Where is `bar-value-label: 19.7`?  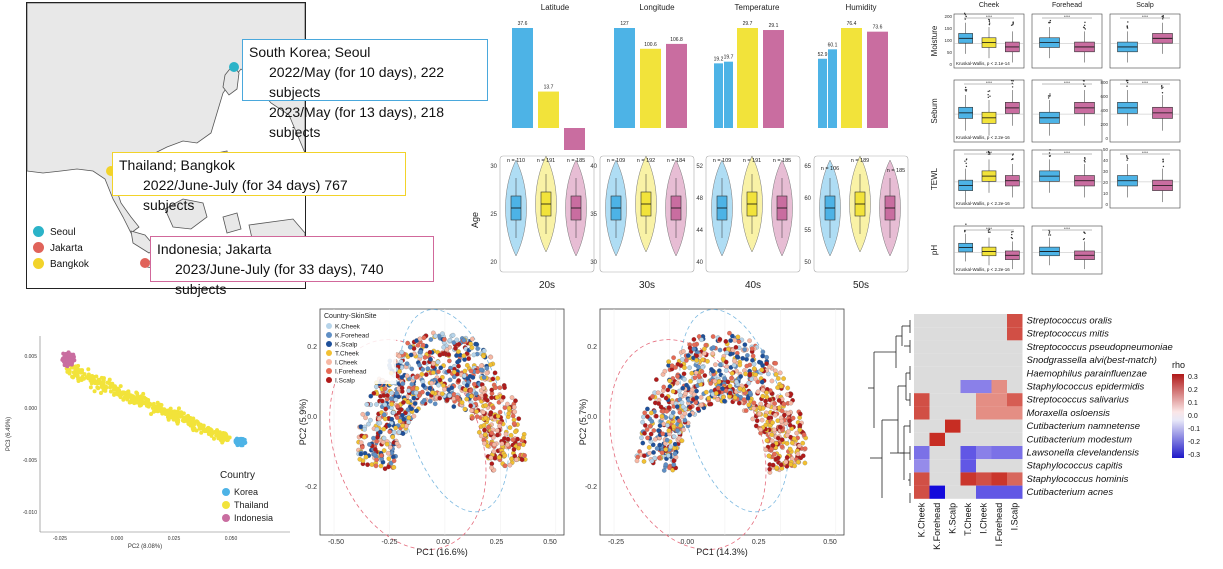
bar-value-label: 19.7 is located at coordinates (729, 58).